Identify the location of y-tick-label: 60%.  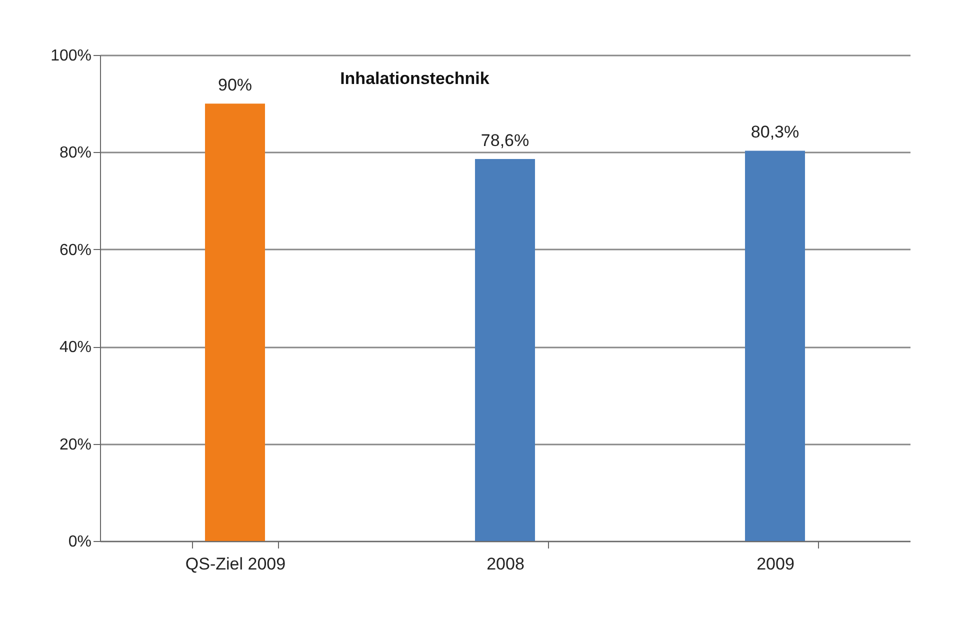
(75, 250).